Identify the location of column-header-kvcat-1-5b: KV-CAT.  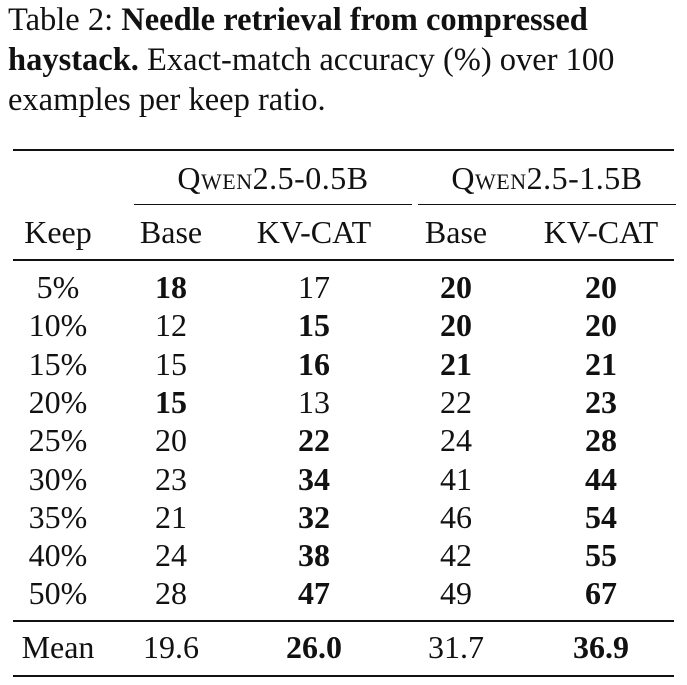
(601, 232).